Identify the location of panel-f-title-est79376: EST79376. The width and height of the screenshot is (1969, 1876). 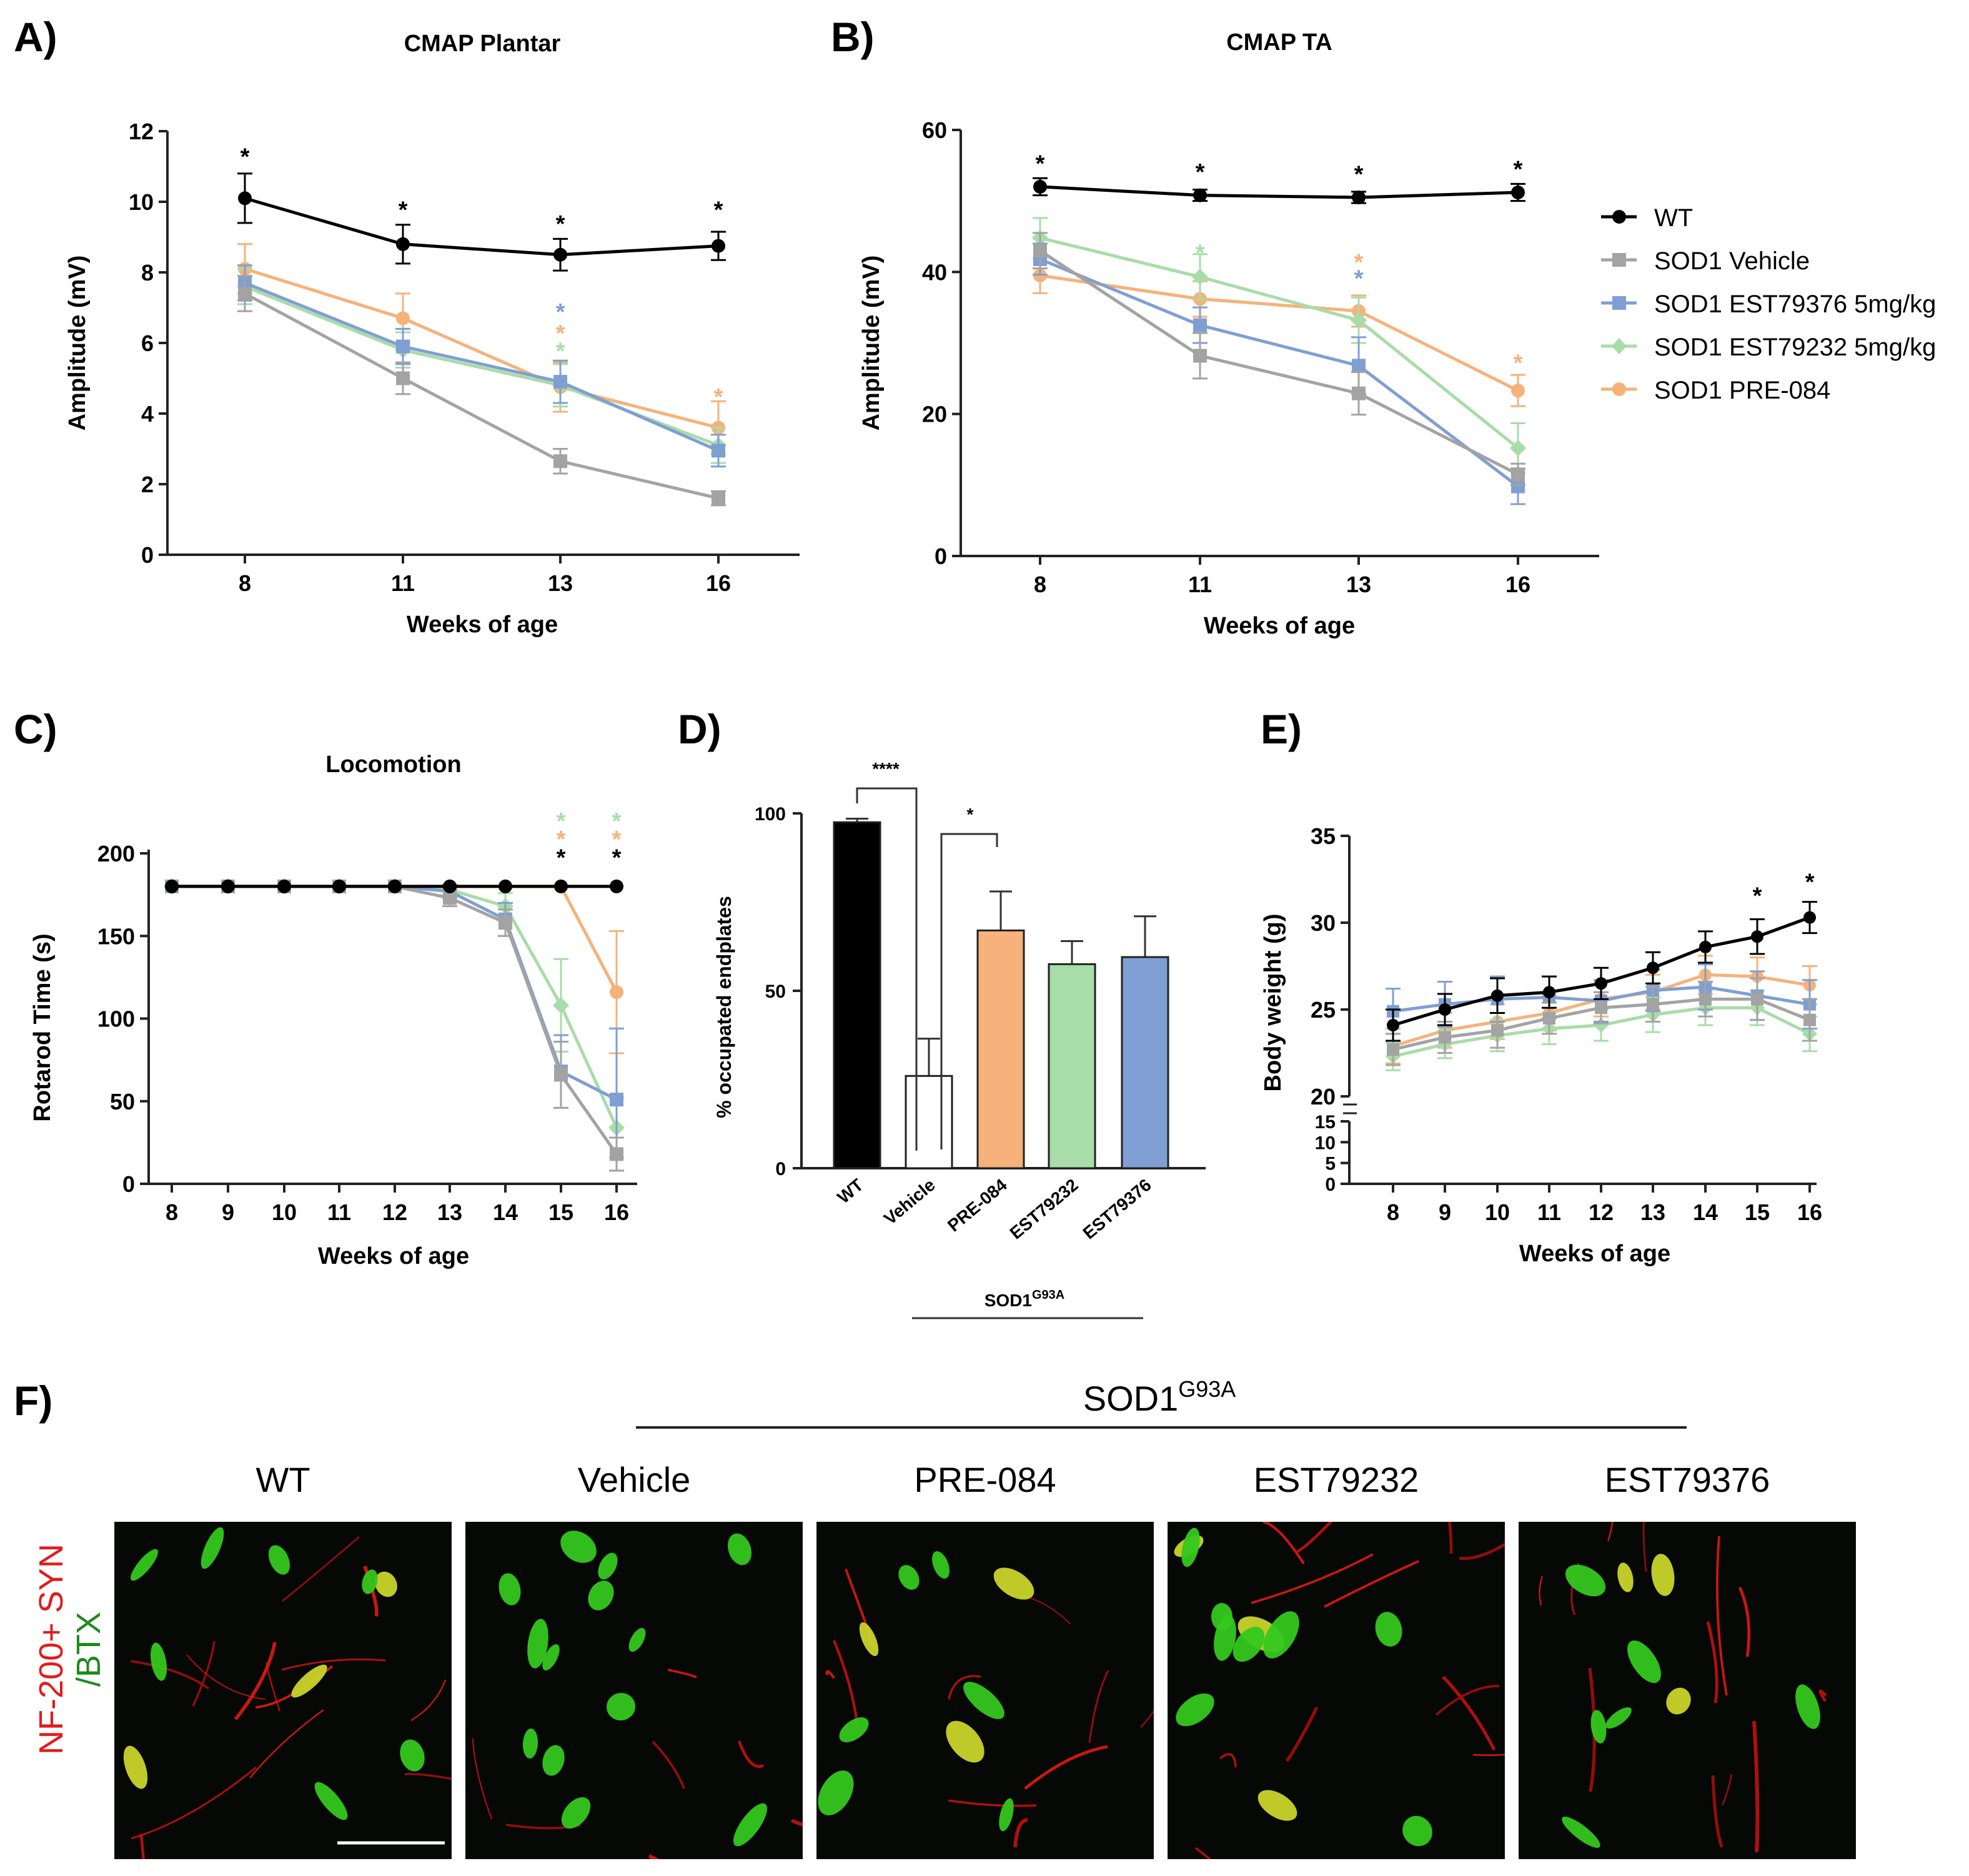
(1687, 1479).